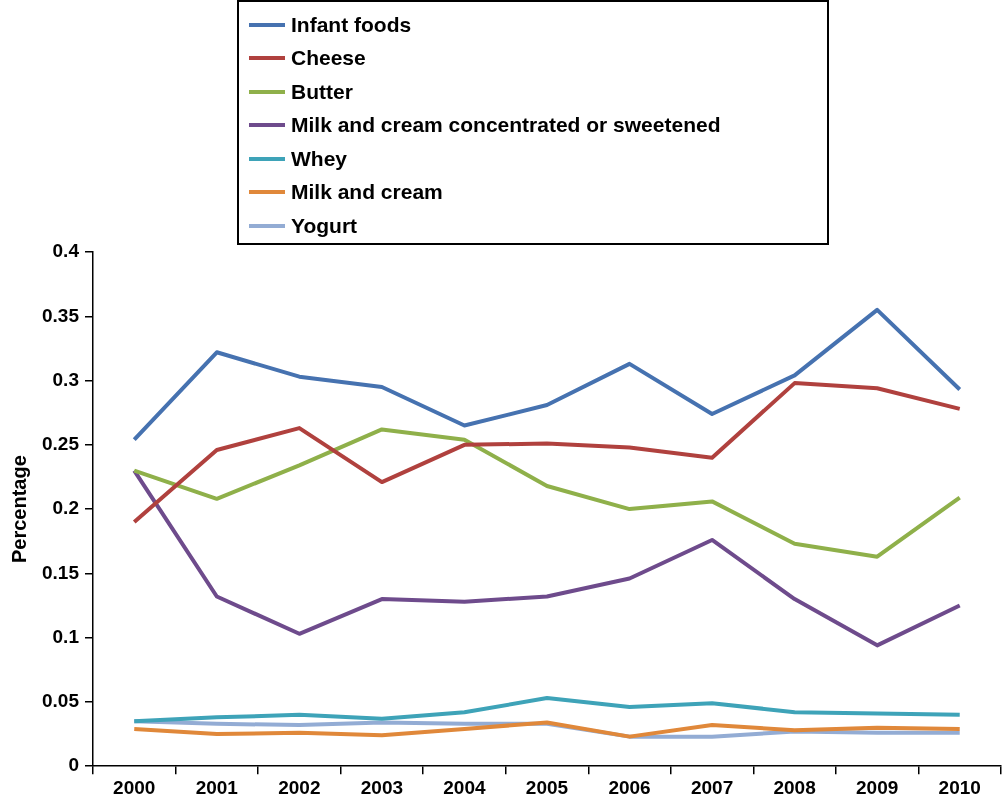  Describe the element at coordinates (299, 787) in the screenshot. I see `x-tick-label: 2002` at that location.